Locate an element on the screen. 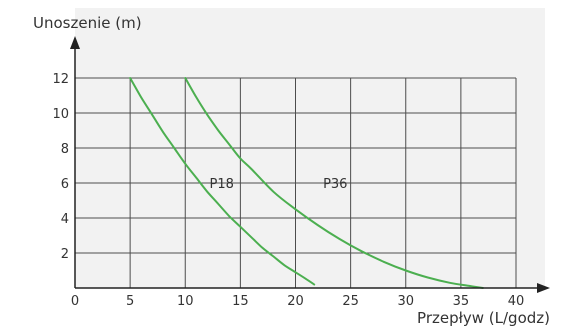  y-tick-label: 2 is located at coordinates (65, 254).